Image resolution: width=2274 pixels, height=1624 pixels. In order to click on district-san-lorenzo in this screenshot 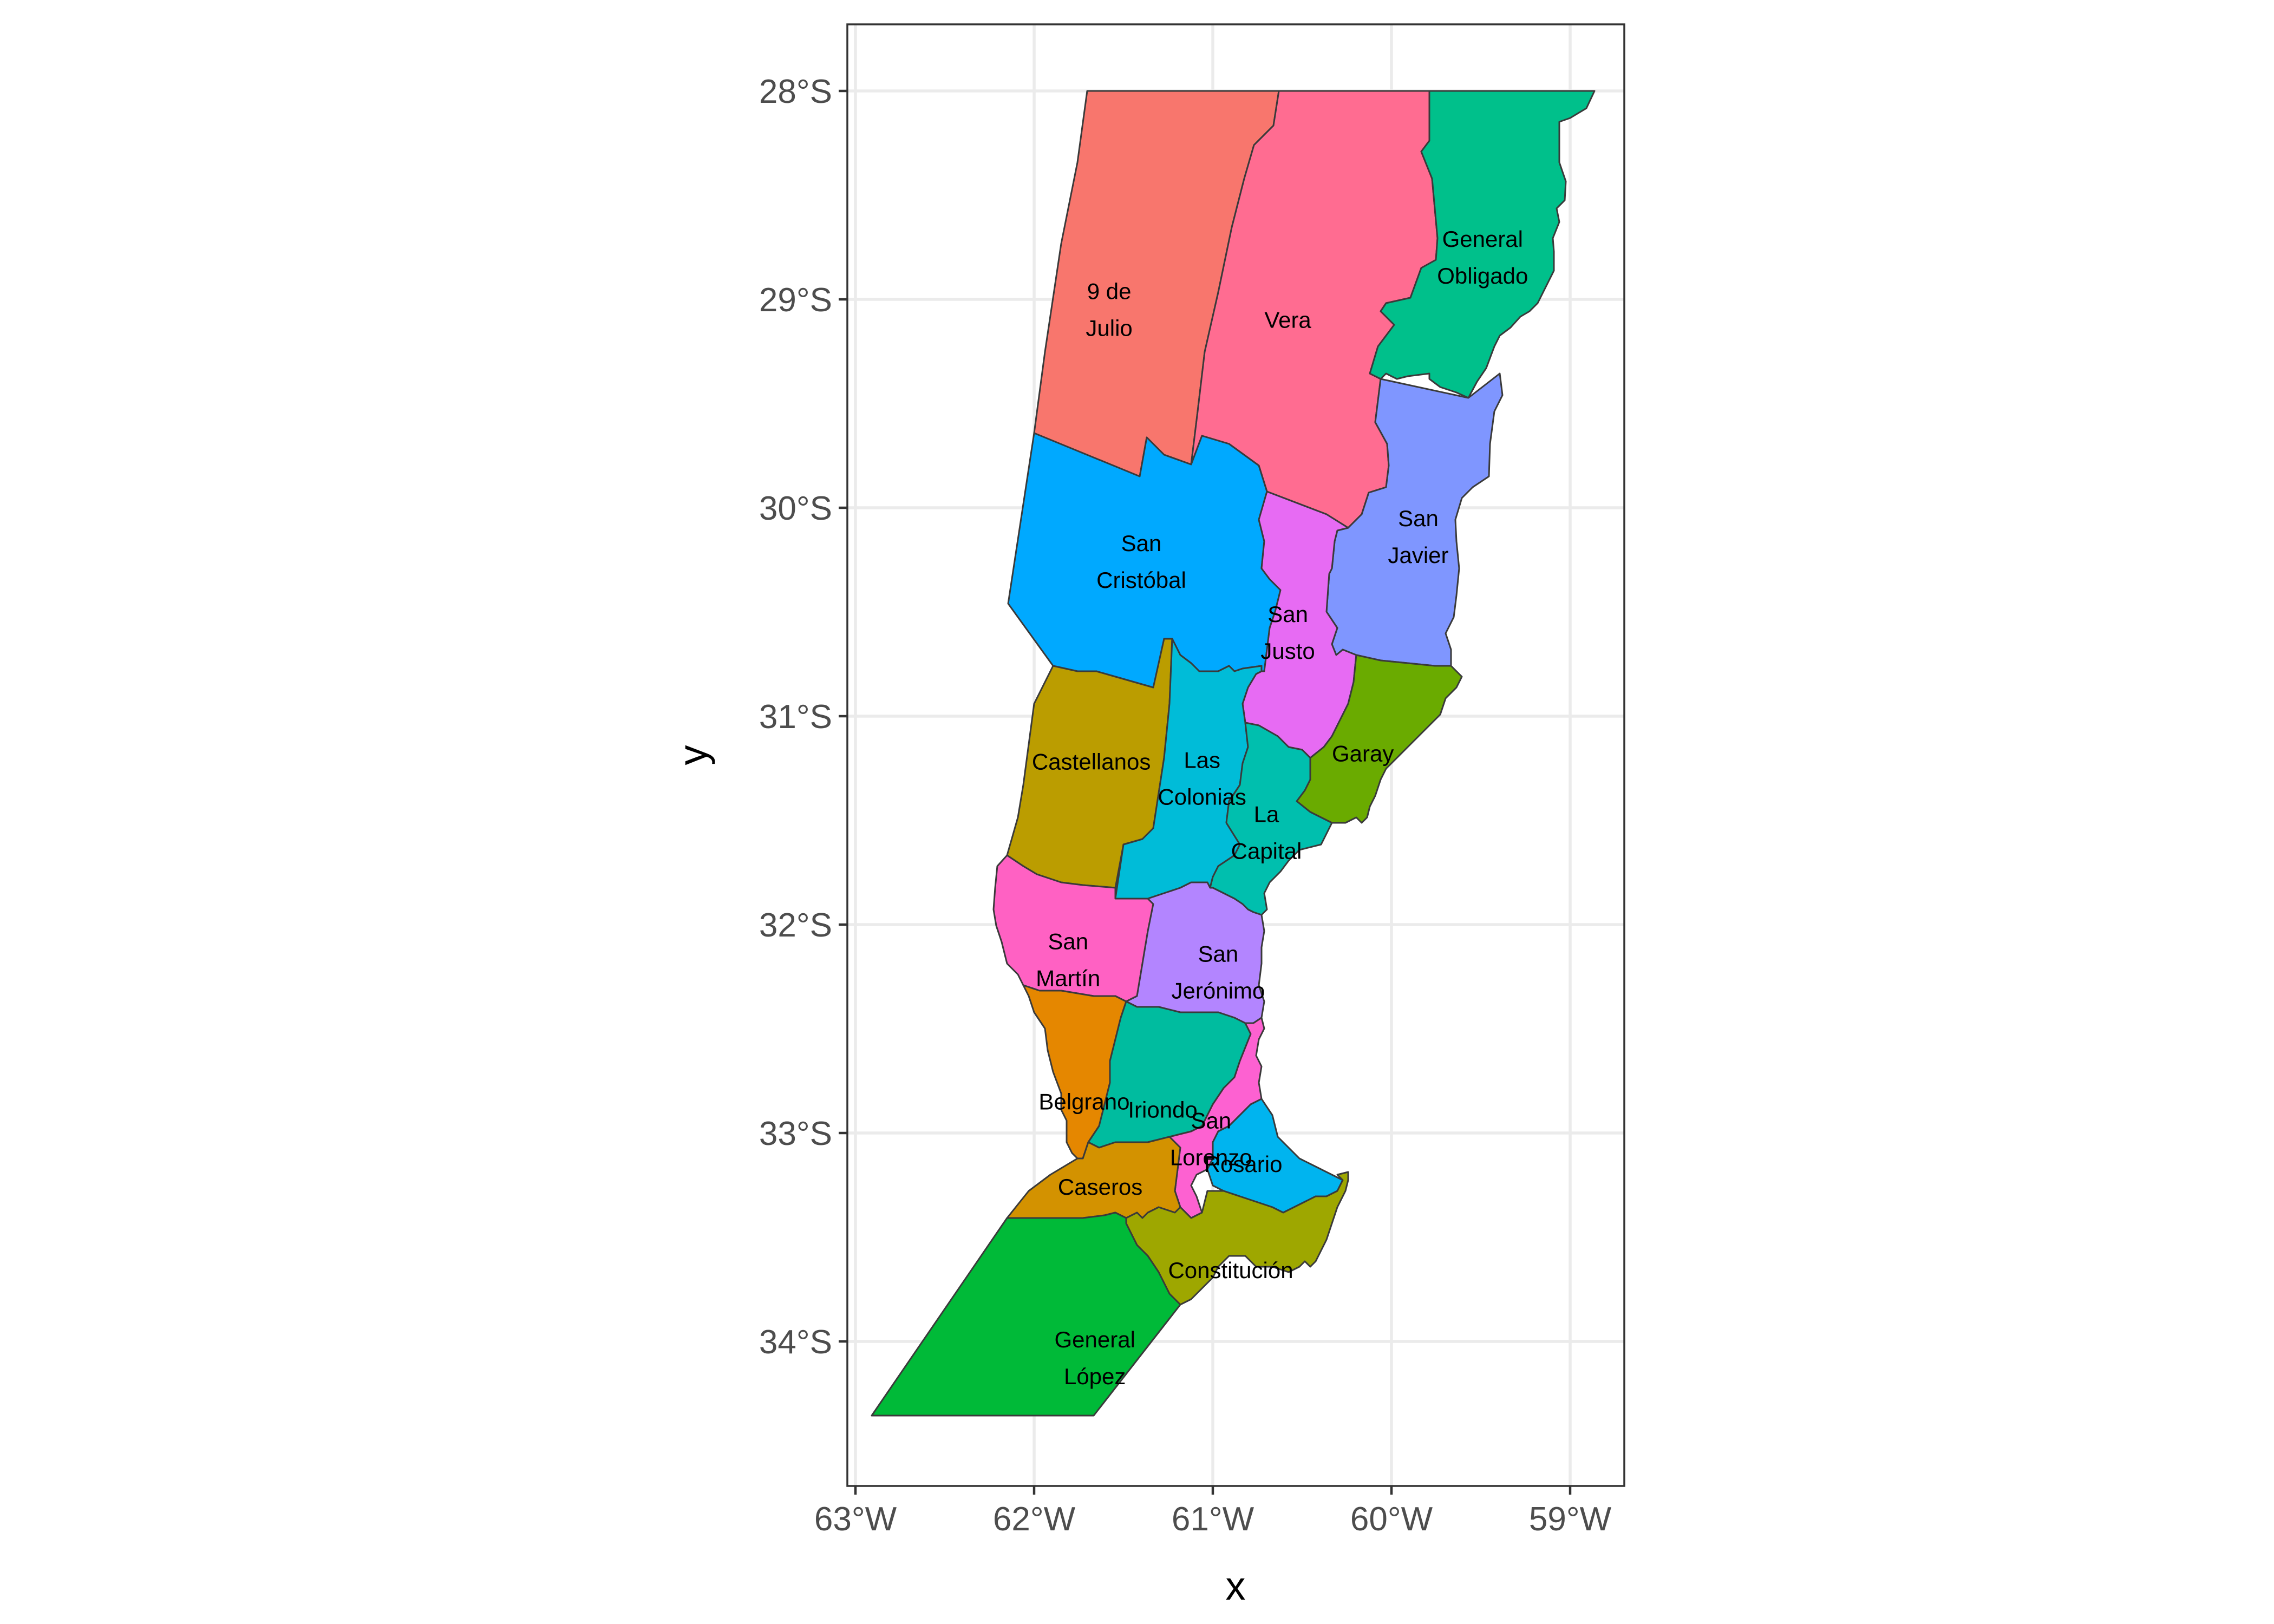, I will do `click(1216, 1118)`.